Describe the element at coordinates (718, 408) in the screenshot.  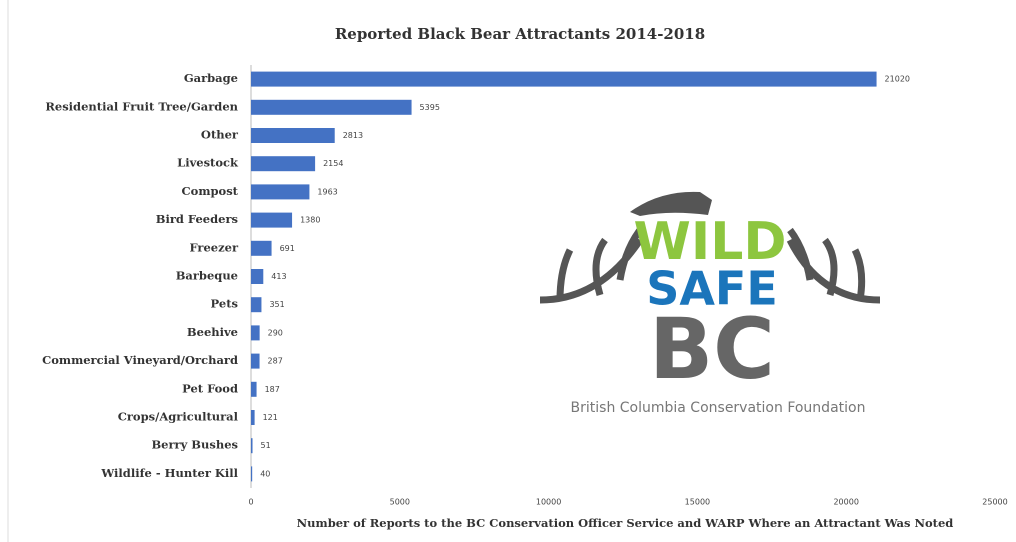
I see `logo-caption: British Columbia Conservation Foundation` at that location.